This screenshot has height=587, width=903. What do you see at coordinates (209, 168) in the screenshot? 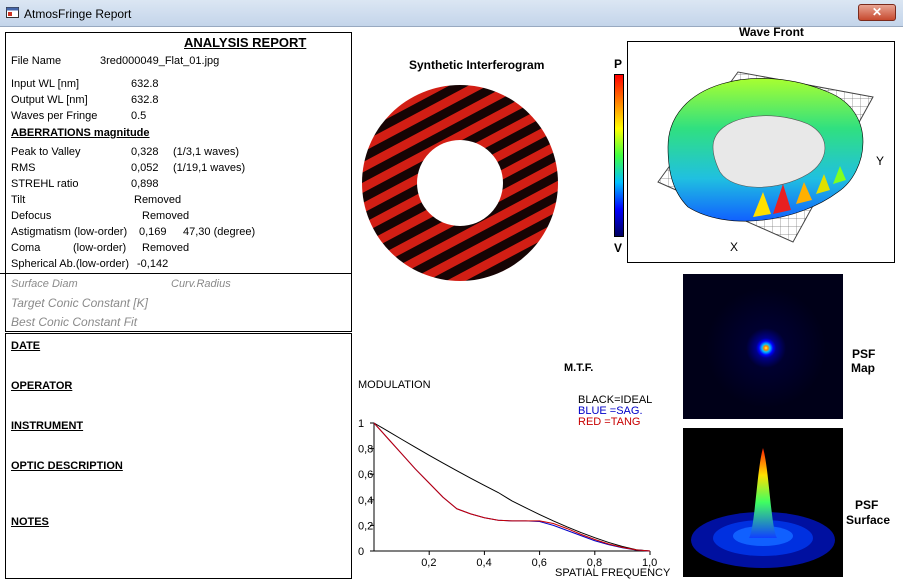
I see `rms-waves: (1/19,1 waves)` at bounding box center [209, 168].